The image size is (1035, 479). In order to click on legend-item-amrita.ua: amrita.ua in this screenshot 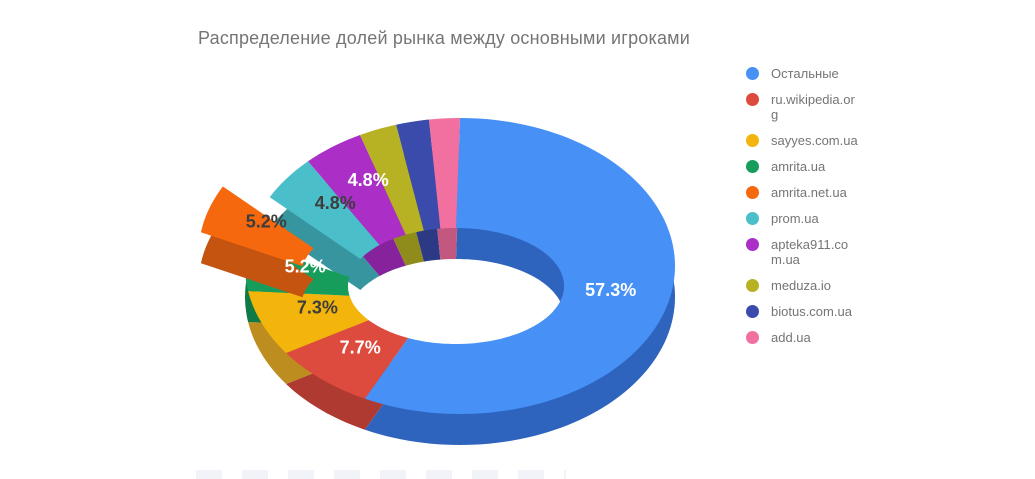, I will do `click(838, 166)`.